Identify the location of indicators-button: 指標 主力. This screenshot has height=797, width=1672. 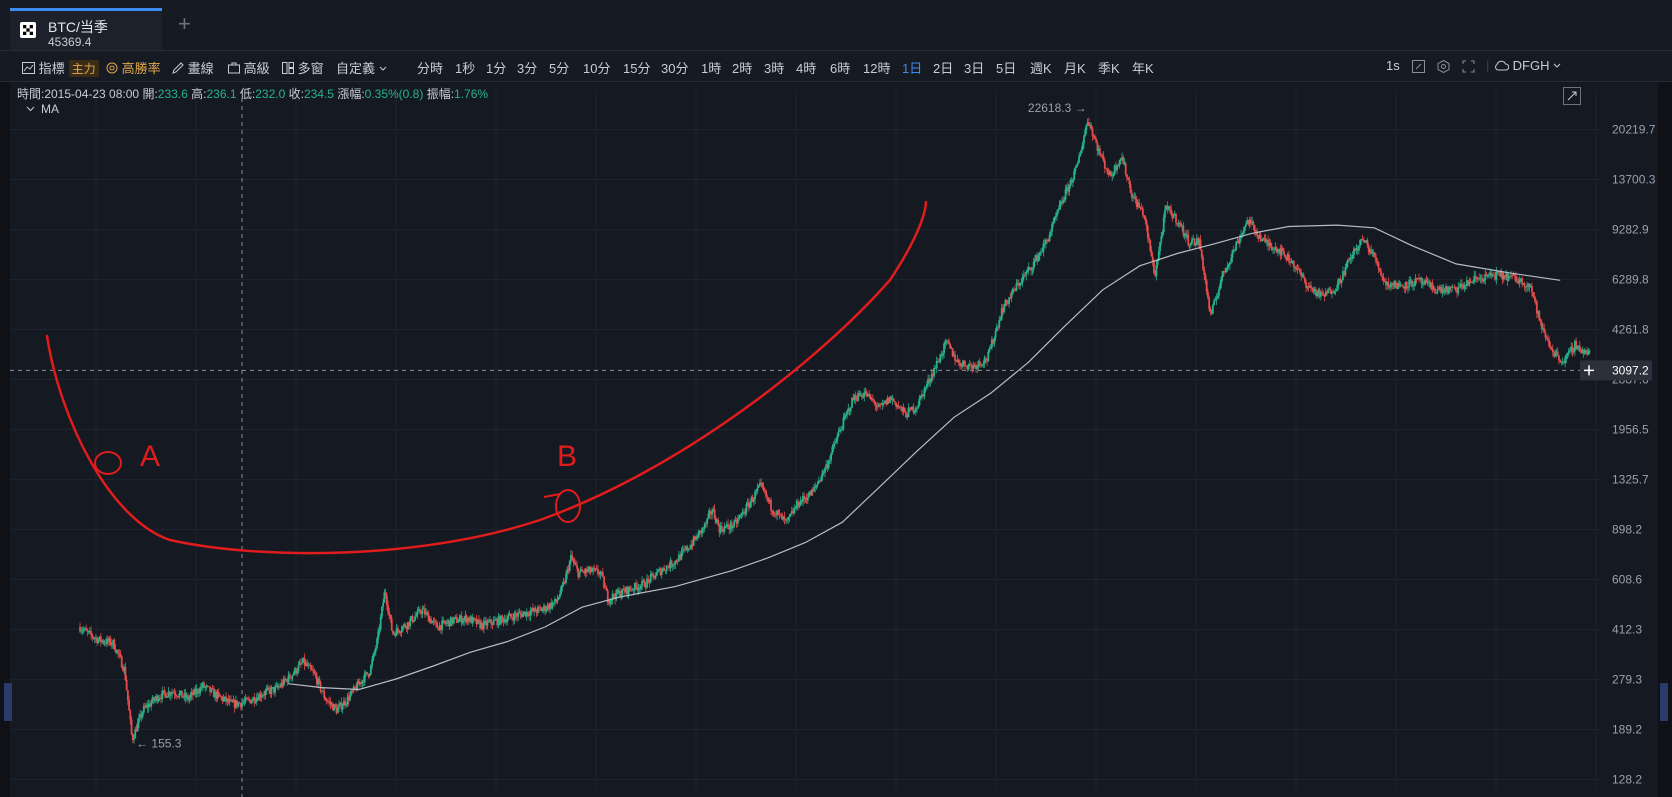
(60, 67).